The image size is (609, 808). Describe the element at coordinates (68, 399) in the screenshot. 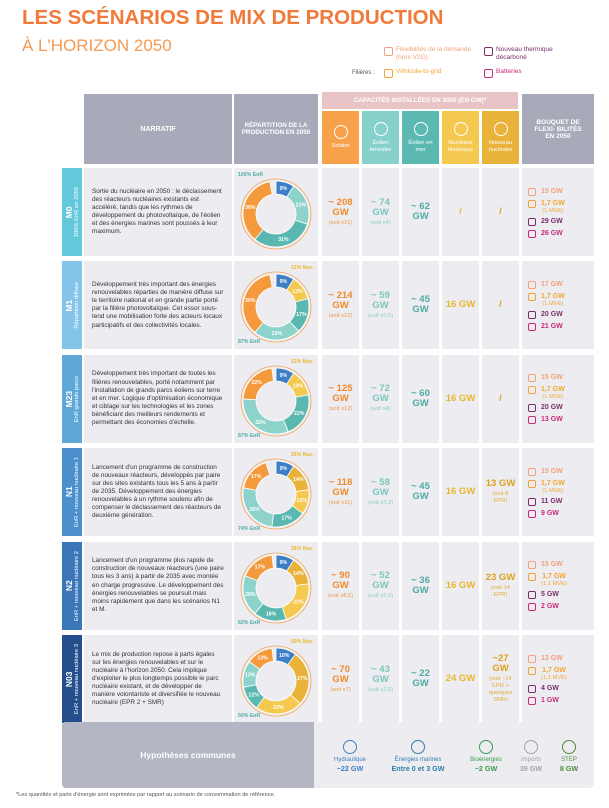

I see `scenario-code: M23` at that location.